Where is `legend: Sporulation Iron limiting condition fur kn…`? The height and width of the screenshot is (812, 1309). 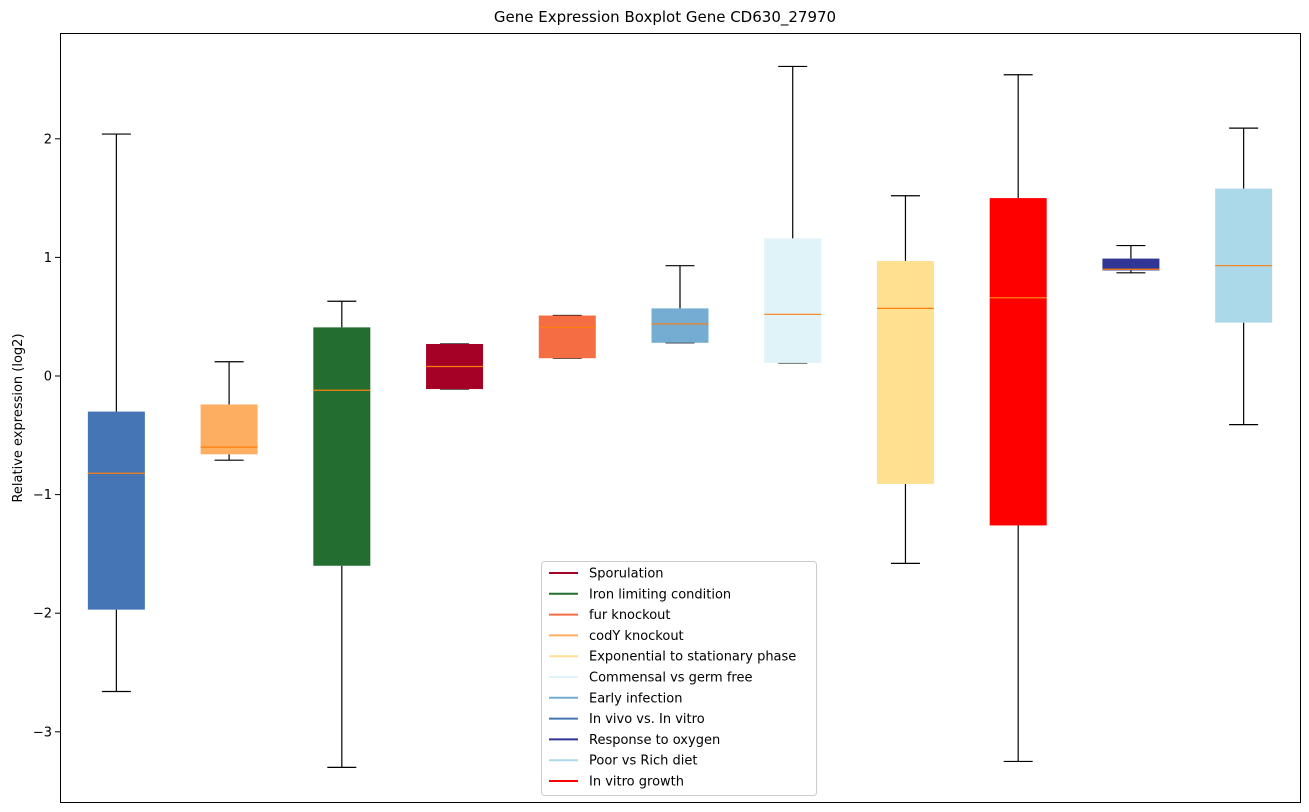 legend: Sporulation Iron limiting condition fur kn… is located at coordinates (679, 678).